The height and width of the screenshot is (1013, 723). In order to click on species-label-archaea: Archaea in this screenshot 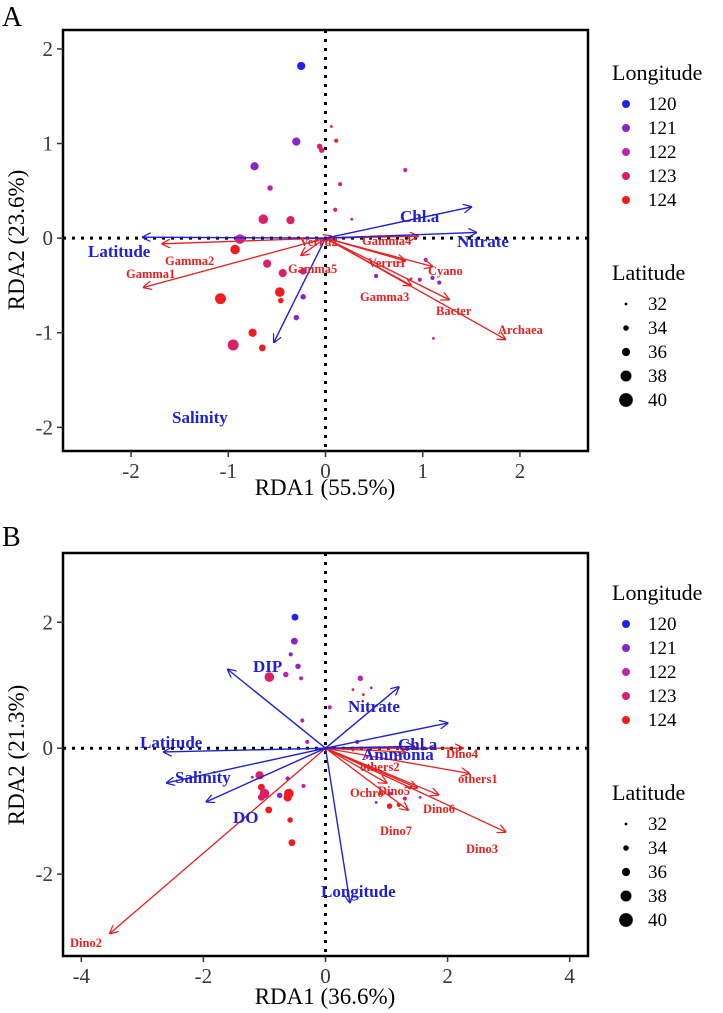, I will do `click(521, 330)`.